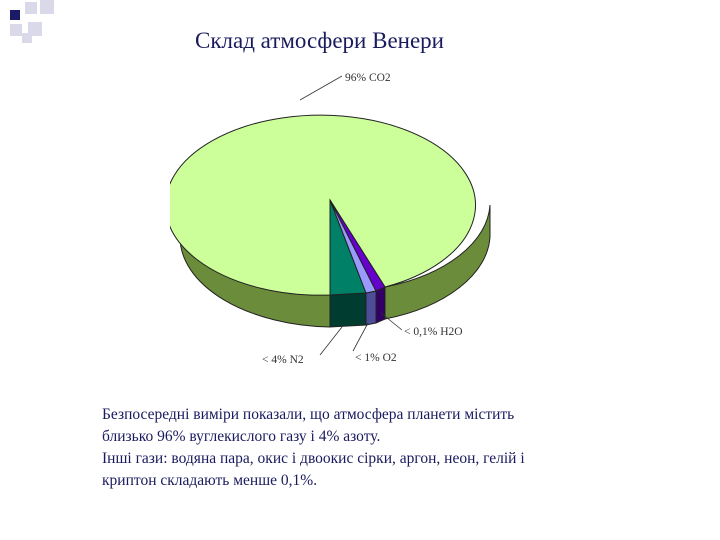  What do you see at coordinates (376, 358) in the screenshot?
I see `label-o2: < 1% O2` at bounding box center [376, 358].